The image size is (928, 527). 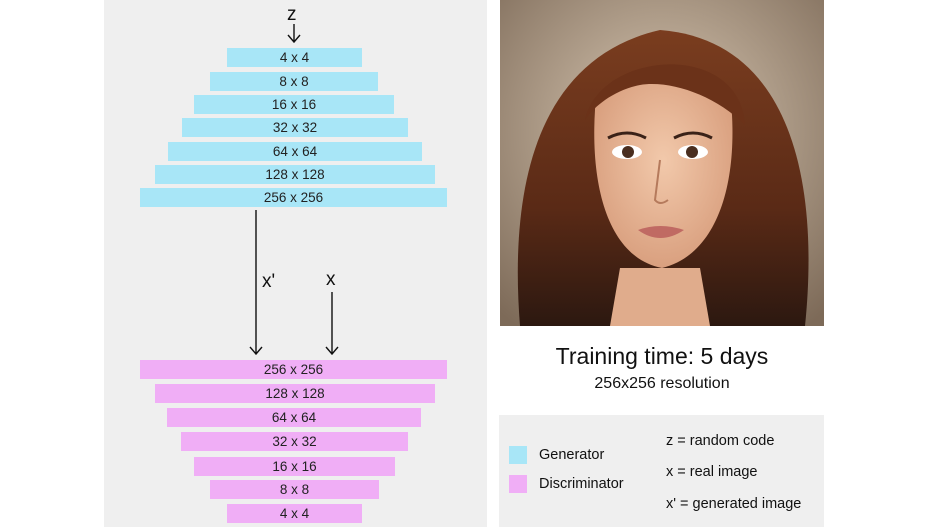 What do you see at coordinates (295, 174) in the screenshot?
I see `generator-layer-128x128: 128 x 128` at bounding box center [295, 174].